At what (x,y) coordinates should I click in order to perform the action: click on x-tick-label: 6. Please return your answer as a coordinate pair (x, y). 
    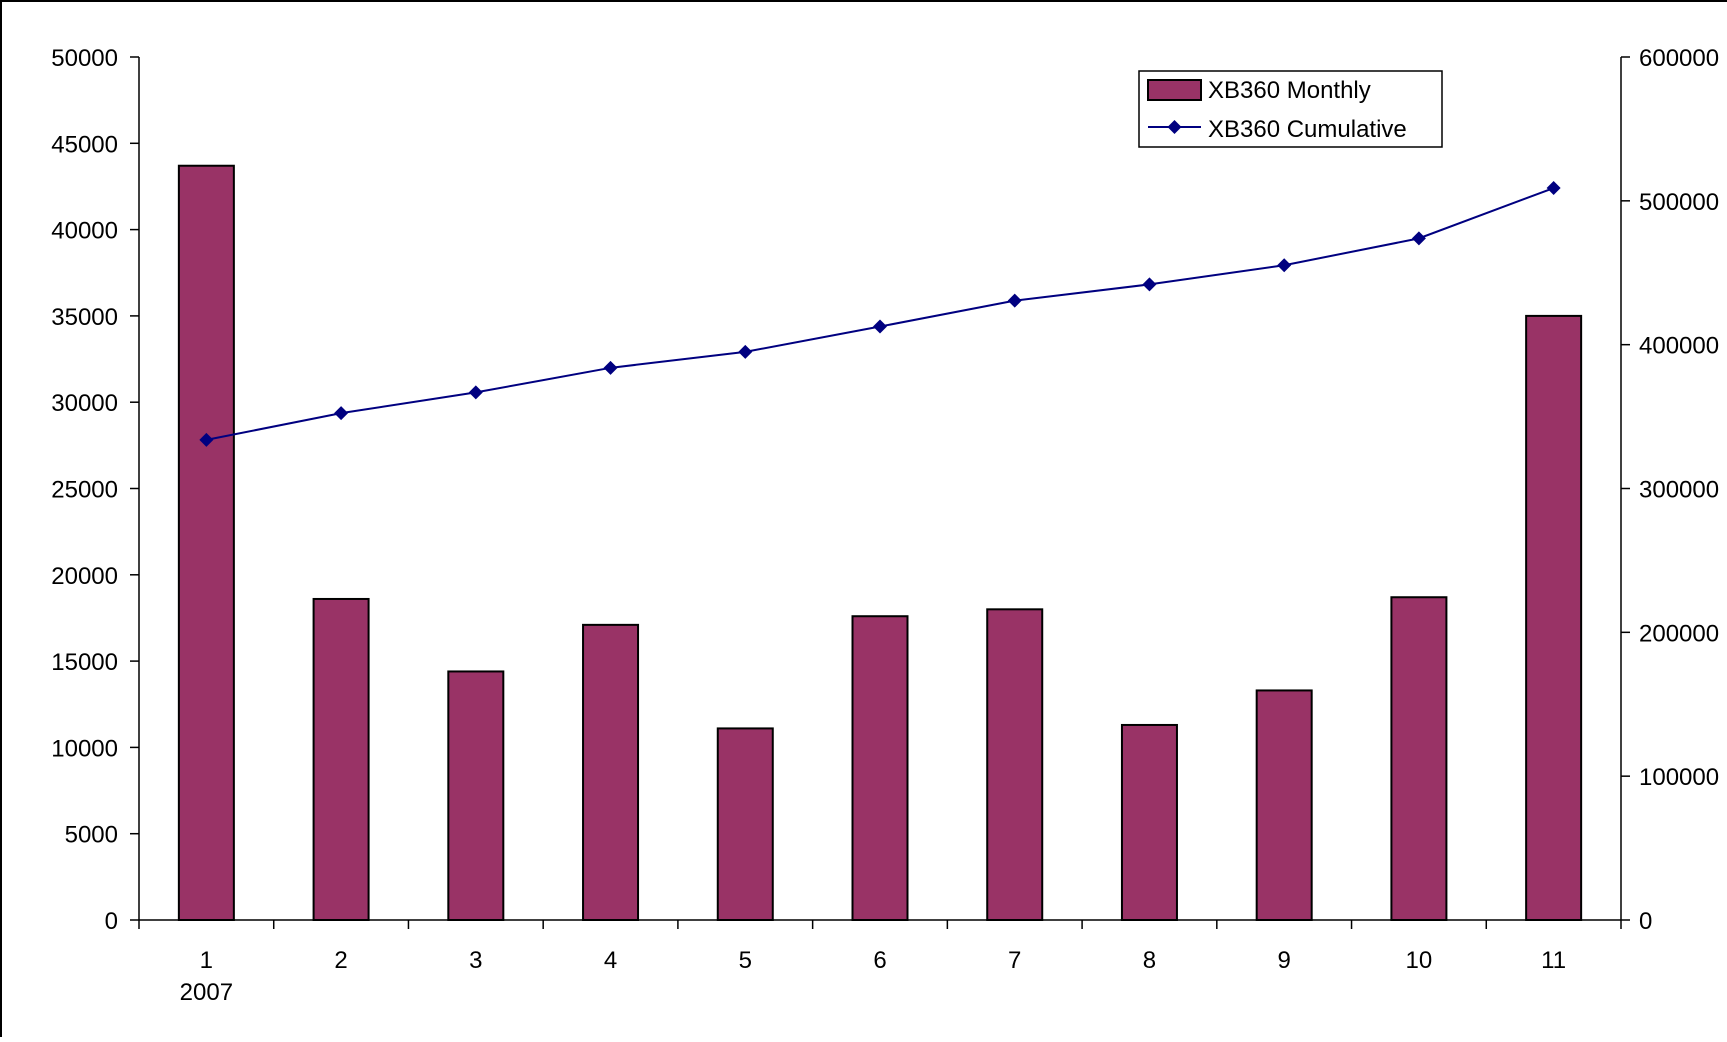
    Looking at the image, I should click on (879, 960).